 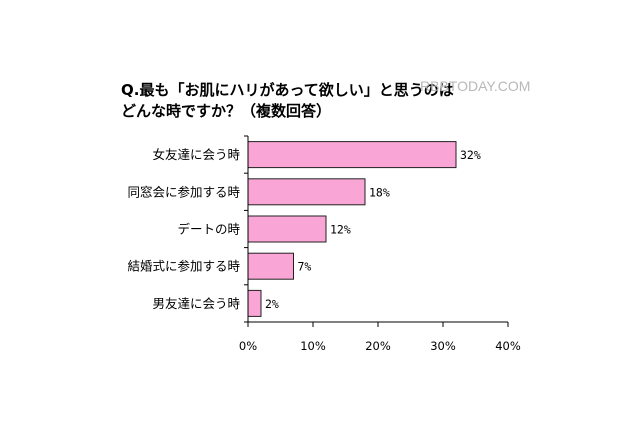 What do you see at coordinates (508, 346) in the screenshot?
I see `x-tick-label-4: 40%` at bounding box center [508, 346].